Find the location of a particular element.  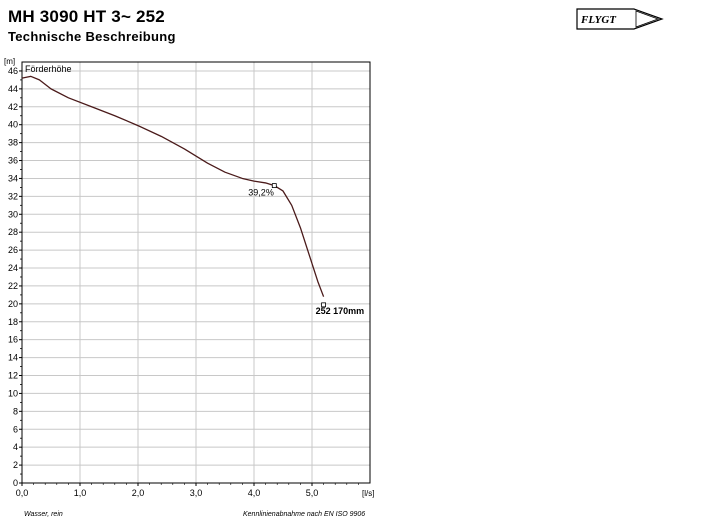

x-tick-label: 4,0 is located at coordinates (254, 493).